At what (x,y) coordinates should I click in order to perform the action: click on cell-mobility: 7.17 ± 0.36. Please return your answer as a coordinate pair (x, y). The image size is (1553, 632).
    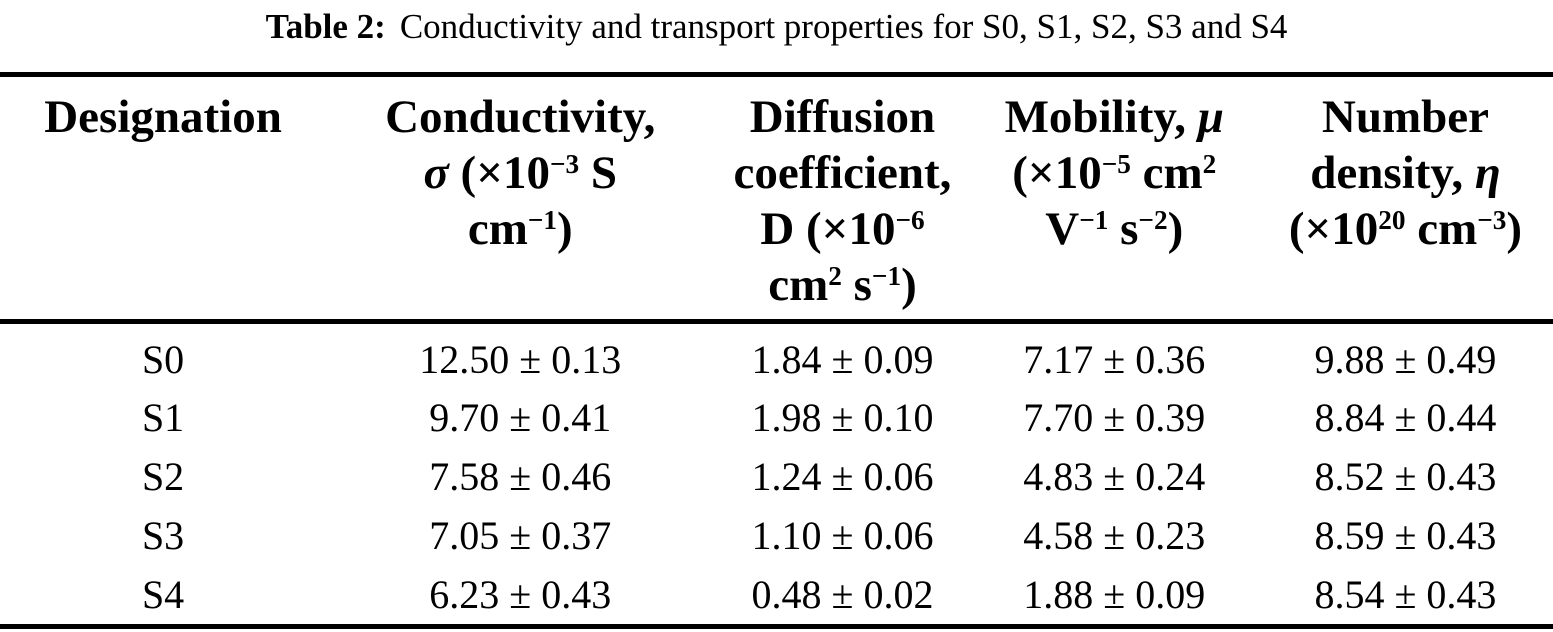
    Looking at the image, I should click on (1114, 359).